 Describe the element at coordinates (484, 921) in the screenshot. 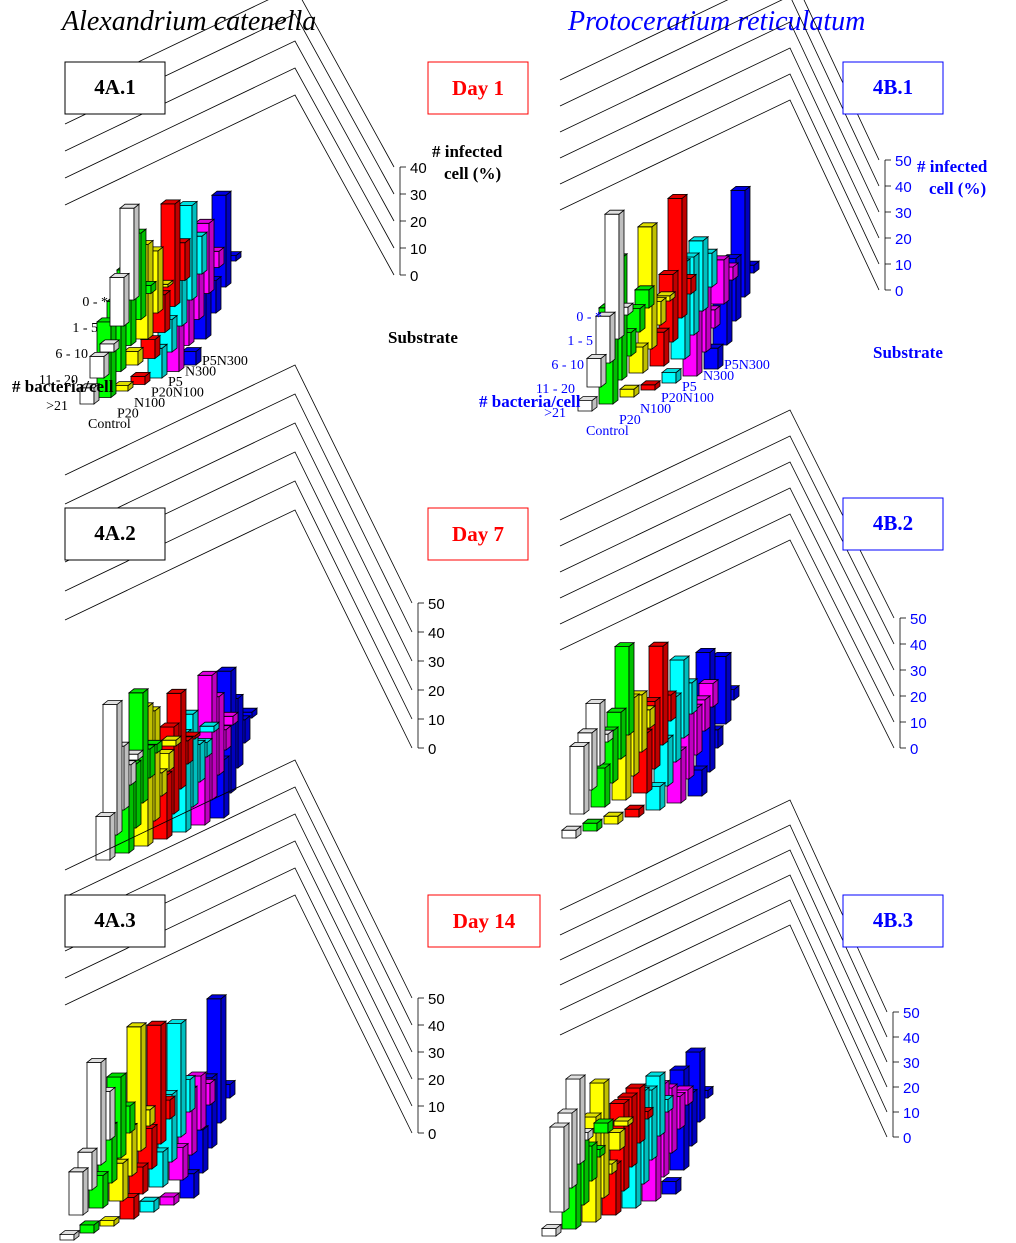

I see `day-label: Day 14` at that location.